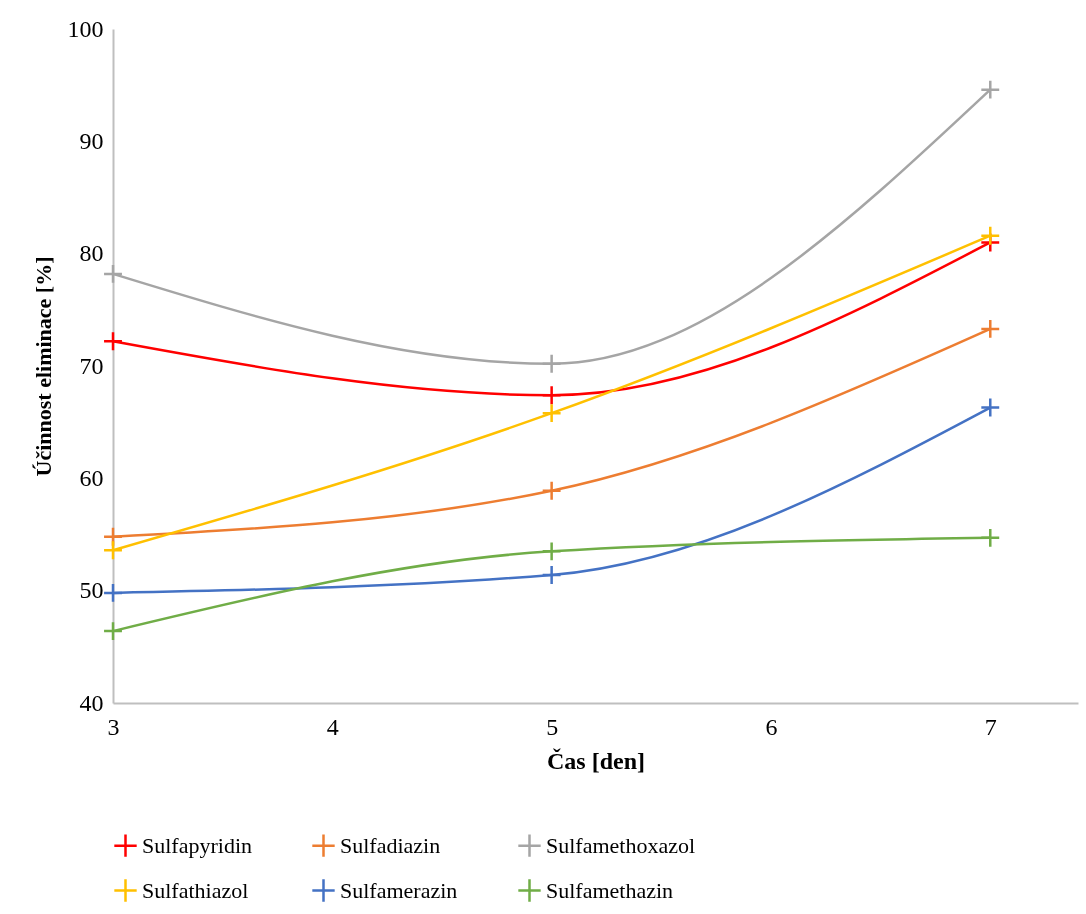 The height and width of the screenshot is (914, 1086). I want to click on y-tick-label: 60, so click(91, 477).